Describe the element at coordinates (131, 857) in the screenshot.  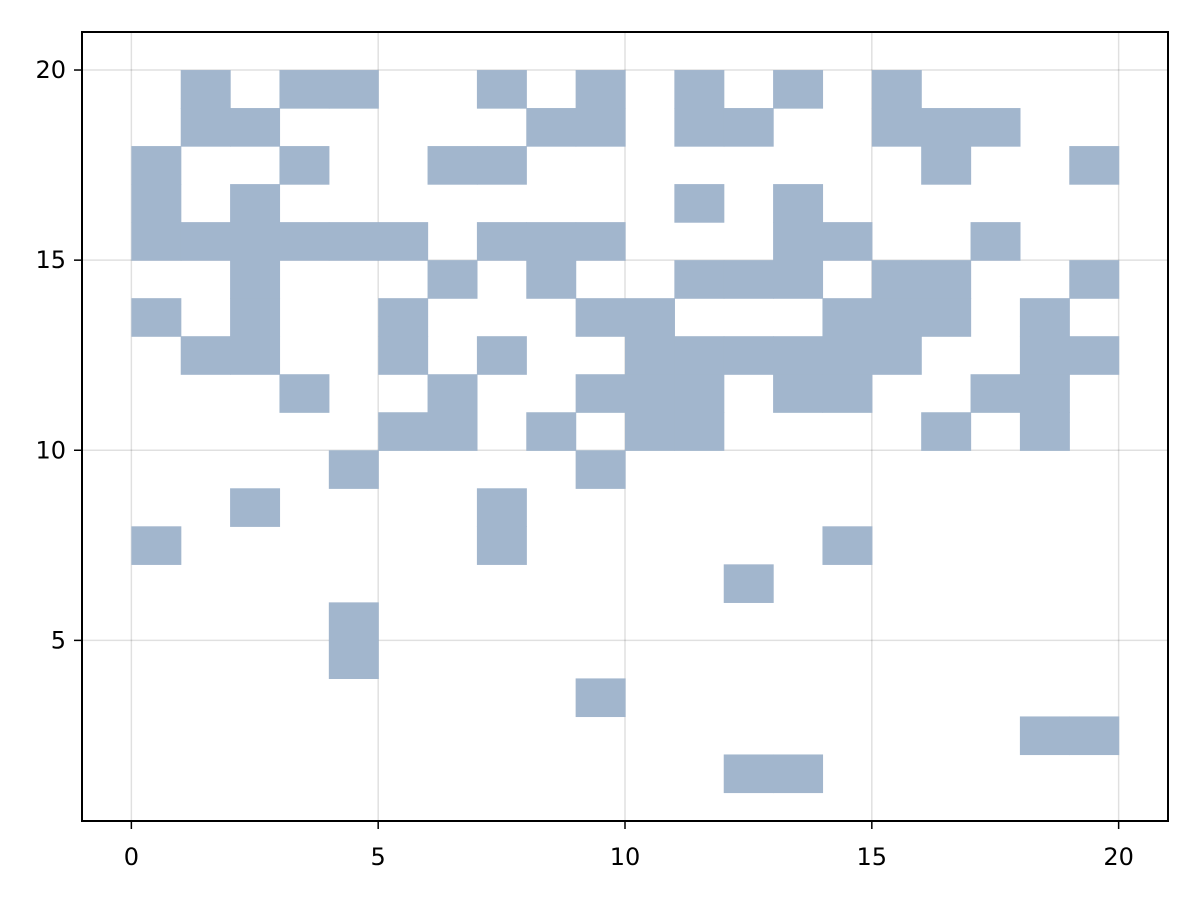
I see `x-tick-label: 0` at that location.